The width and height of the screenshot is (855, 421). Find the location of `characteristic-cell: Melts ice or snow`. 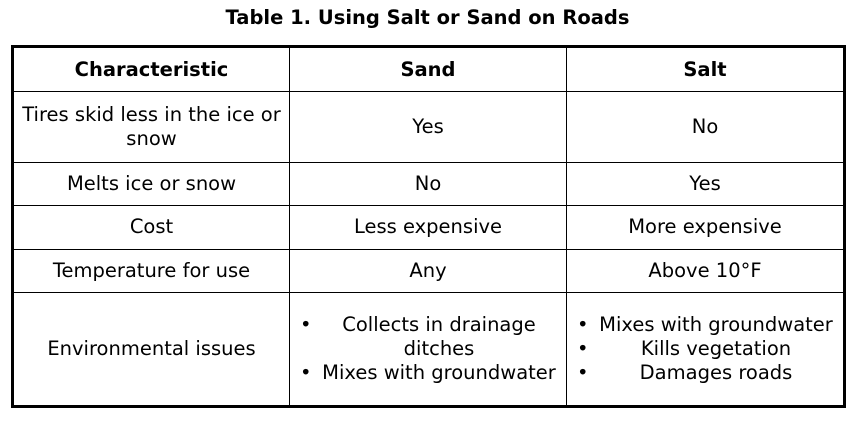

characteristic-cell: Melts ice or snow is located at coordinates (151, 184).